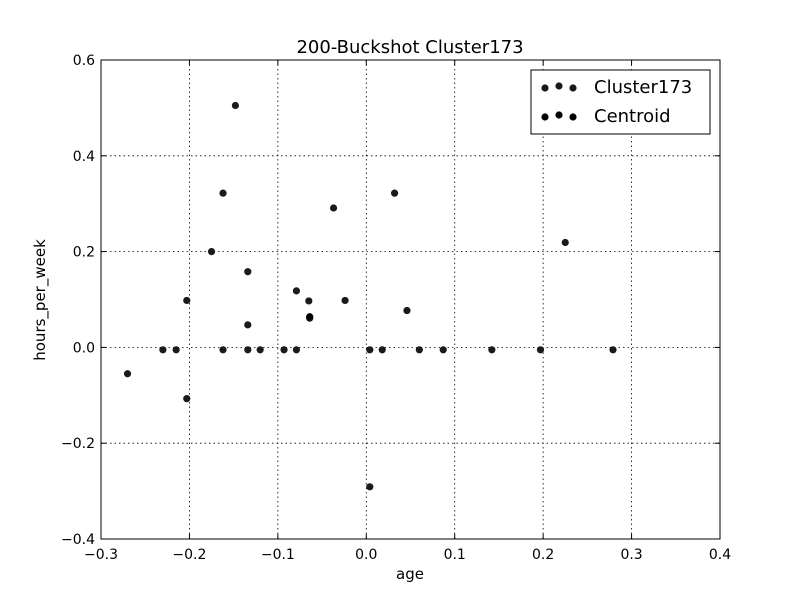  Describe the element at coordinates (720, 555) in the screenshot. I see `x-tick-label: 0.4` at that location.